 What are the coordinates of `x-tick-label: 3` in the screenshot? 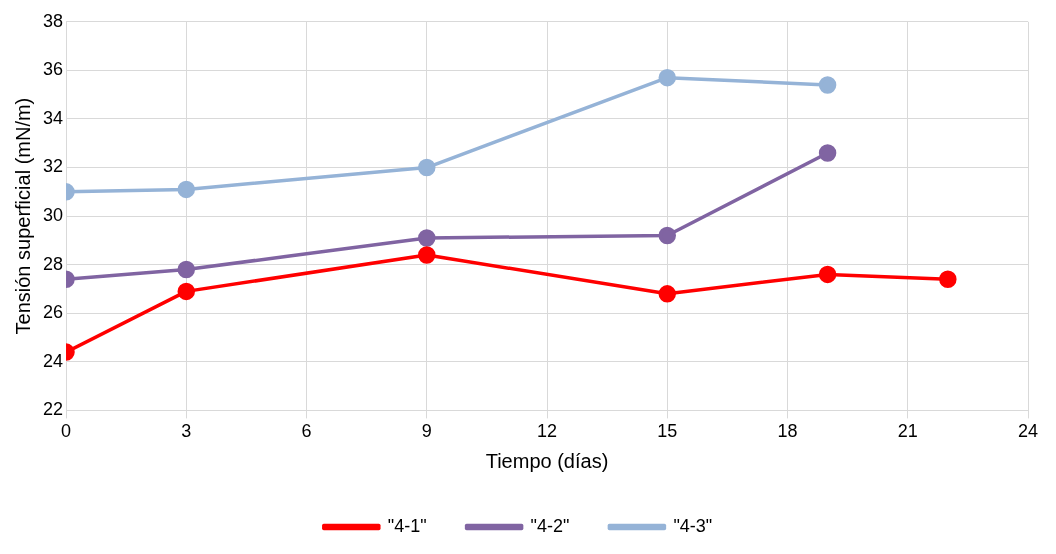 It's located at (186, 431).